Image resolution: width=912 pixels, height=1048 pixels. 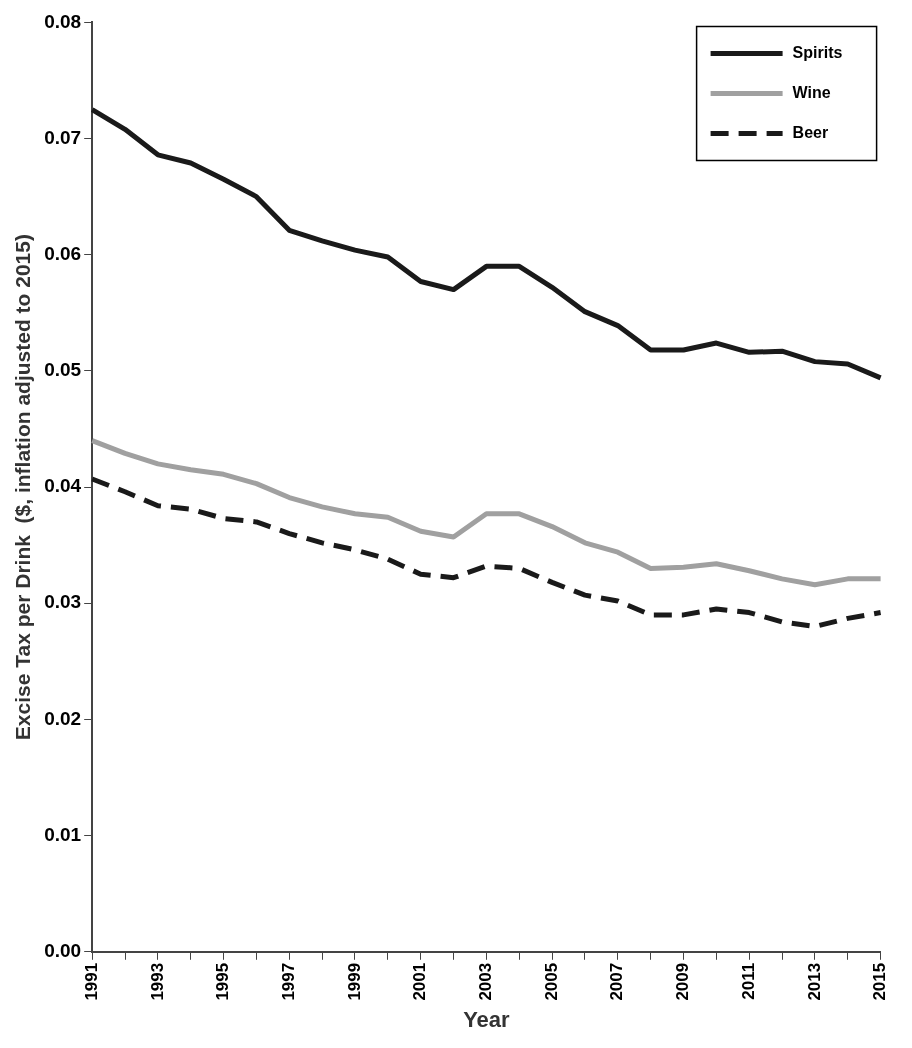 I want to click on y-tick-label: 0.05, so click(x=63, y=370).